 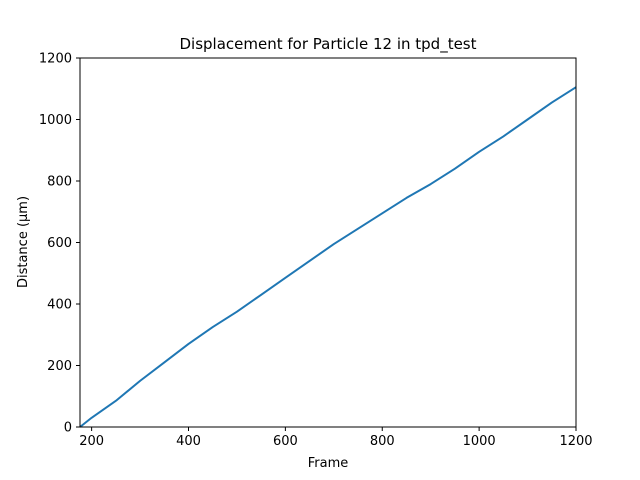 I want to click on x-tick-label: 400, so click(x=188, y=441).